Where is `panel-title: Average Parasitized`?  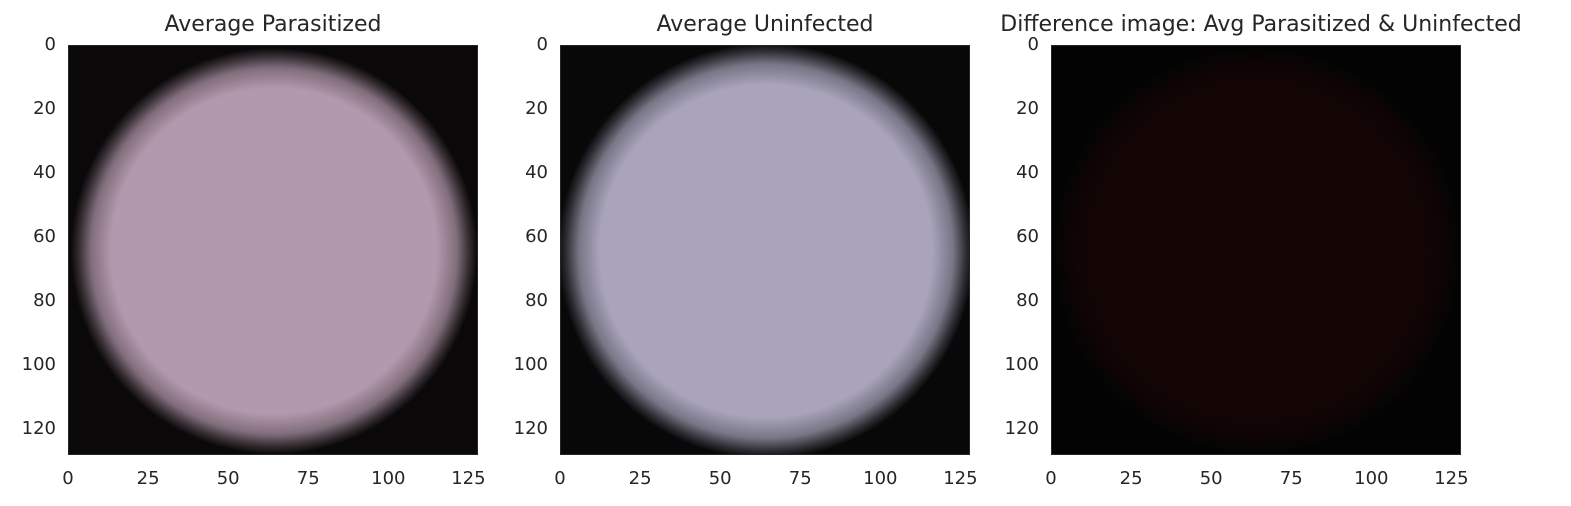
panel-title: Average Parasitized is located at coordinates (273, 24).